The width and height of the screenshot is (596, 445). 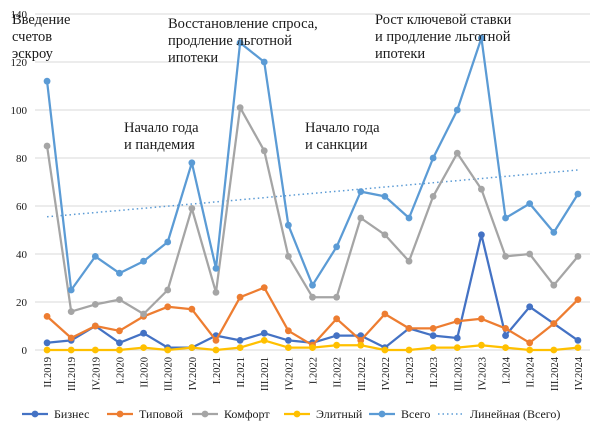 What do you see at coordinates (145, 372) in the screenshot?
I see `x-tick-label: II.2020` at bounding box center [145, 372].